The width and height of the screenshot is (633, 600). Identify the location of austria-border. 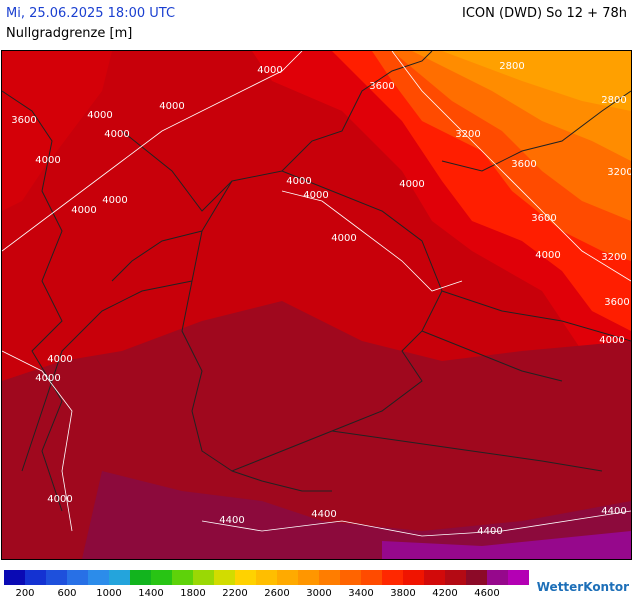
(467, 451).